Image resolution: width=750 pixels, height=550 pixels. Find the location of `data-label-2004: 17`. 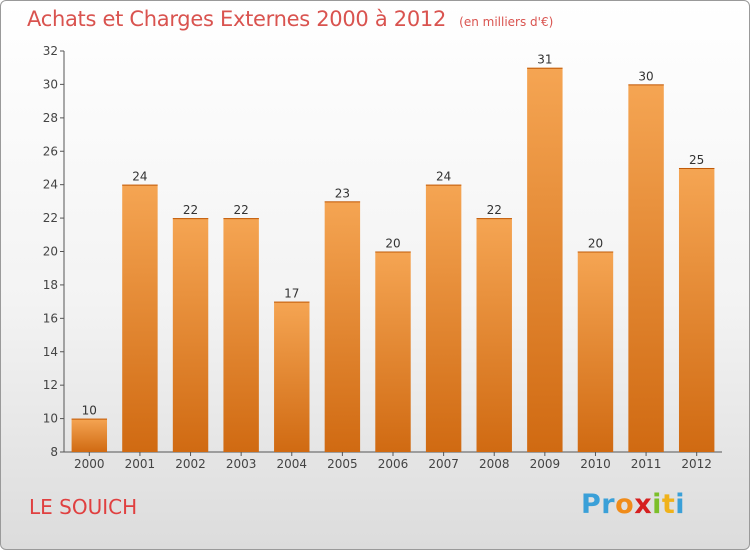

data-label-2004: 17 is located at coordinates (291, 294).